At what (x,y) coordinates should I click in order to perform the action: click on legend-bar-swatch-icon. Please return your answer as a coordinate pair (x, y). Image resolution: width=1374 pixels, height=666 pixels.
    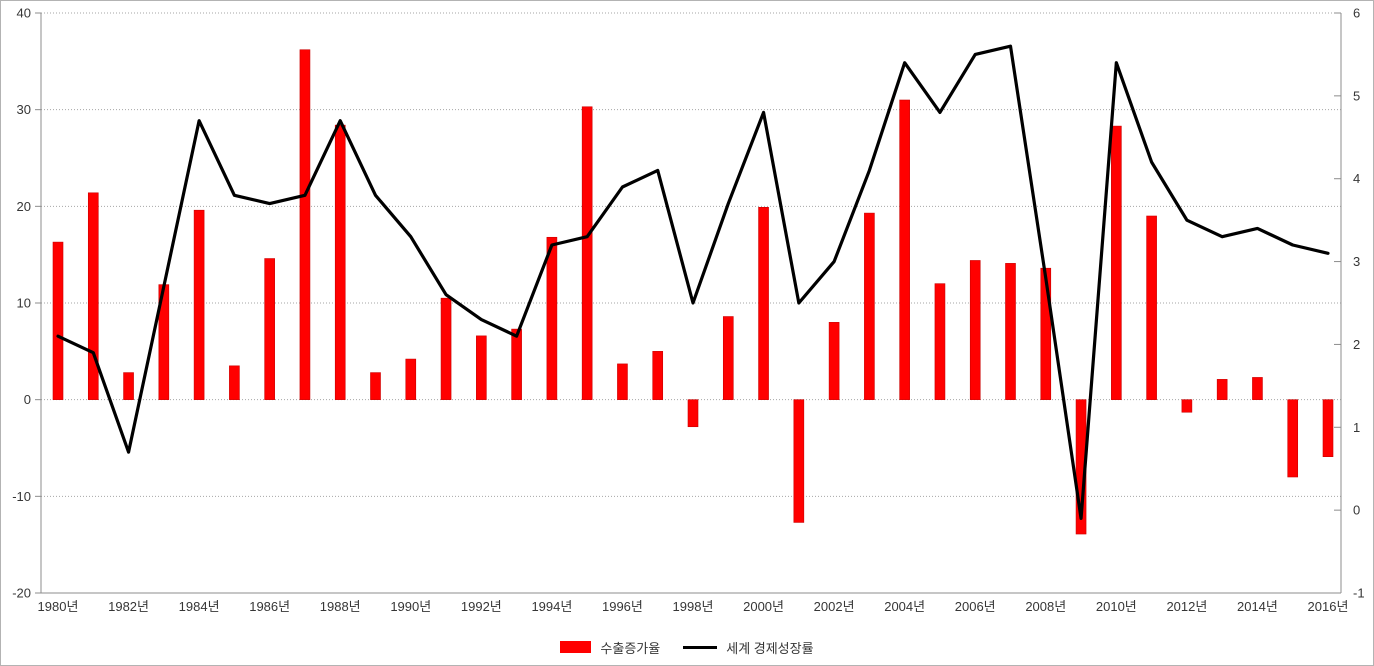
    Looking at the image, I should click on (576, 647).